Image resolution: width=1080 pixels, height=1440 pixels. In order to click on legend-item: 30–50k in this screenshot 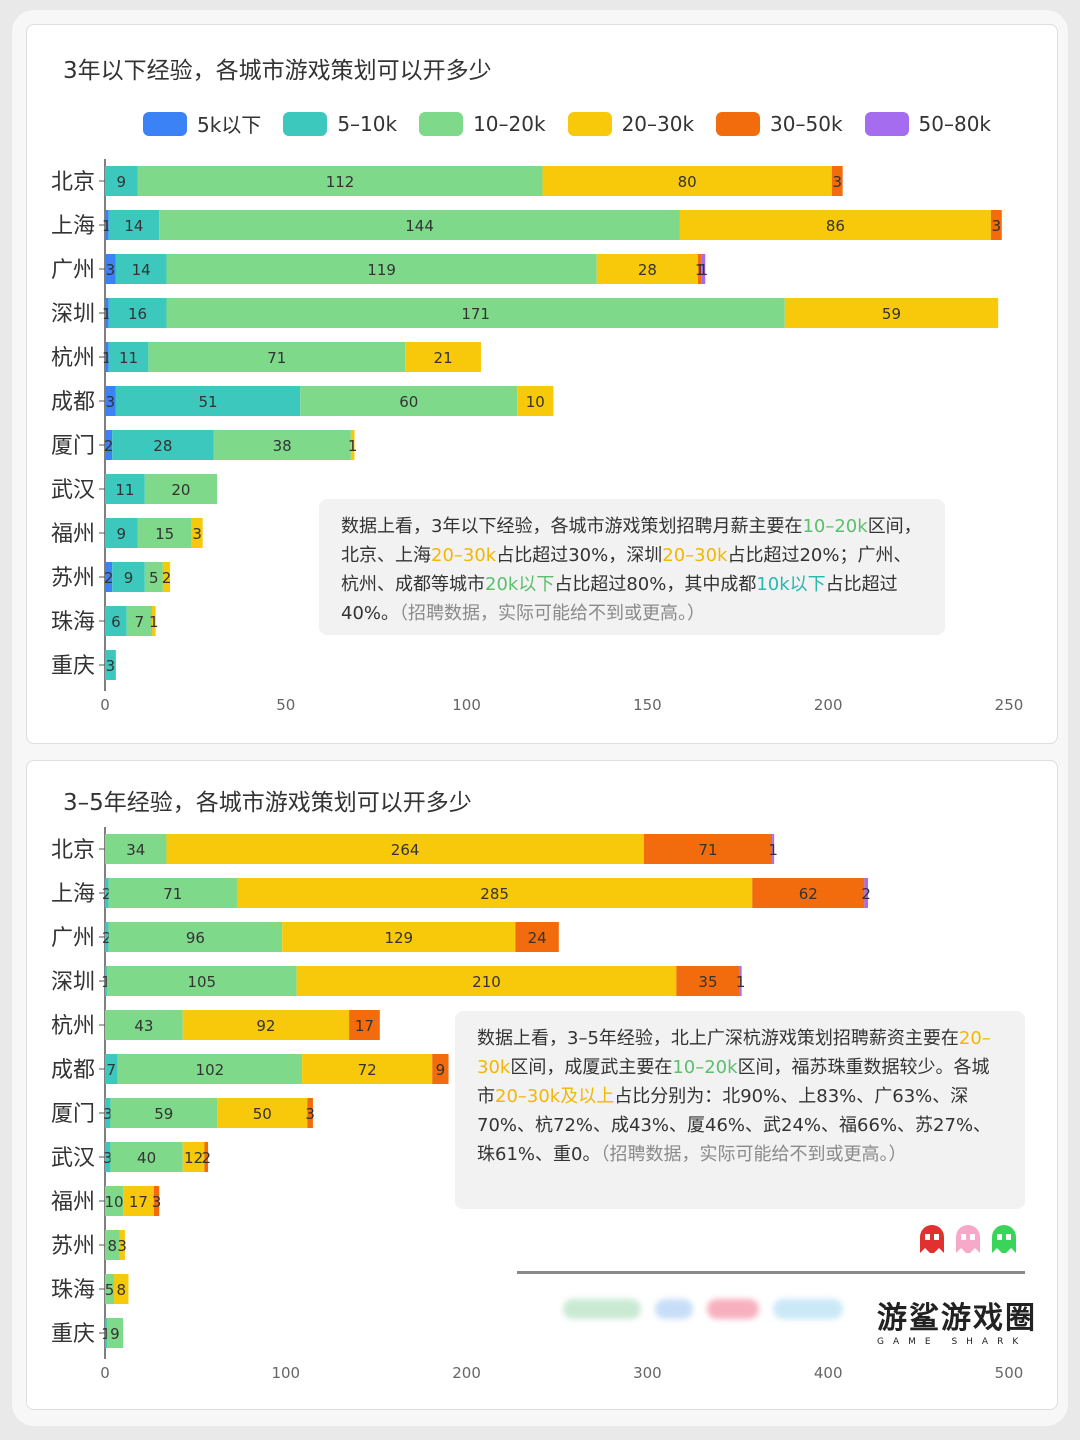, I will do `click(779, 123)`.